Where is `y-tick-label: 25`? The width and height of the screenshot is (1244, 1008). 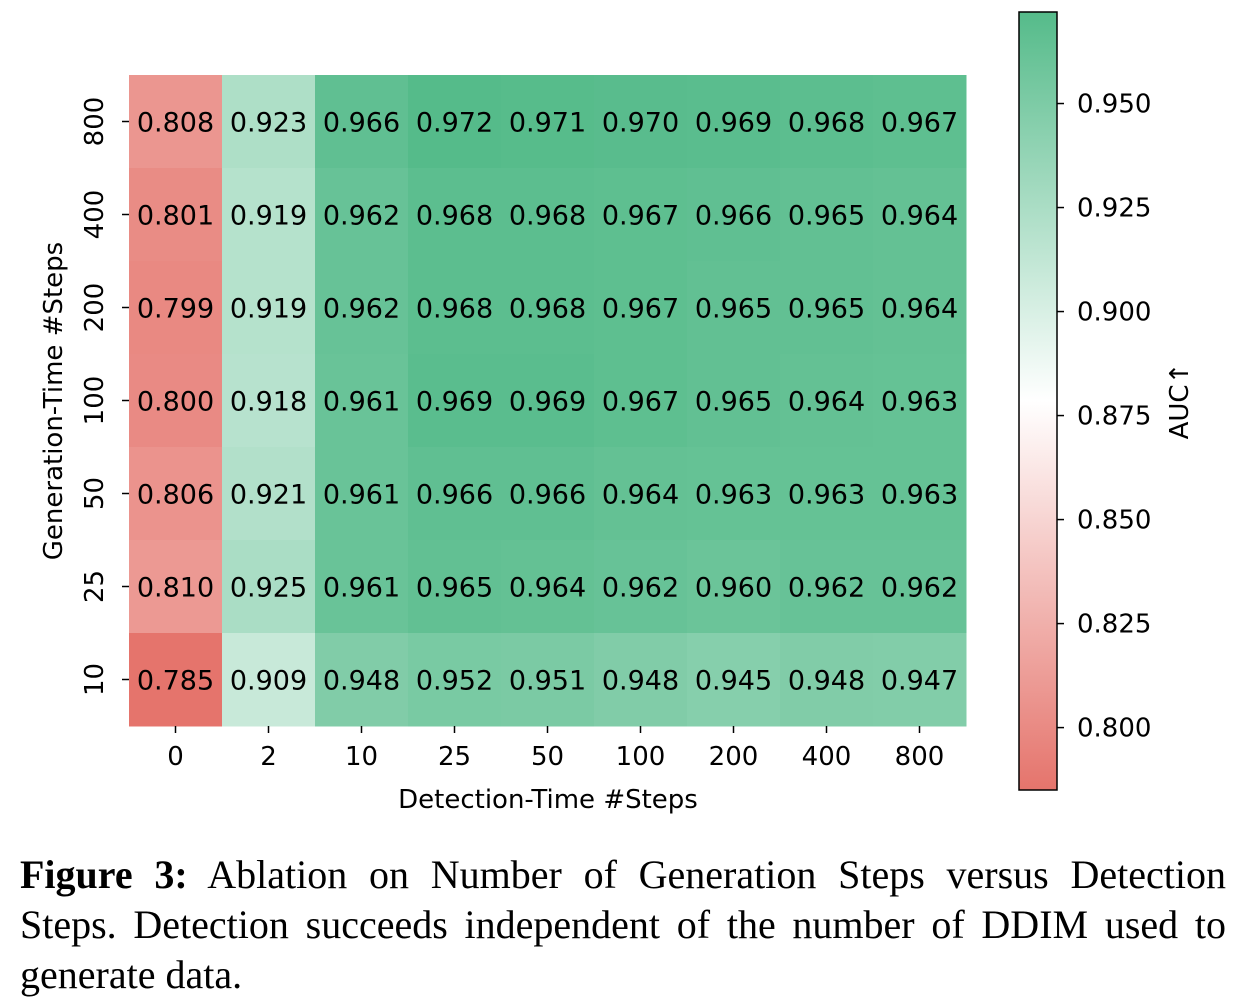 y-tick-label: 25 is located at coordinates (95, 586).